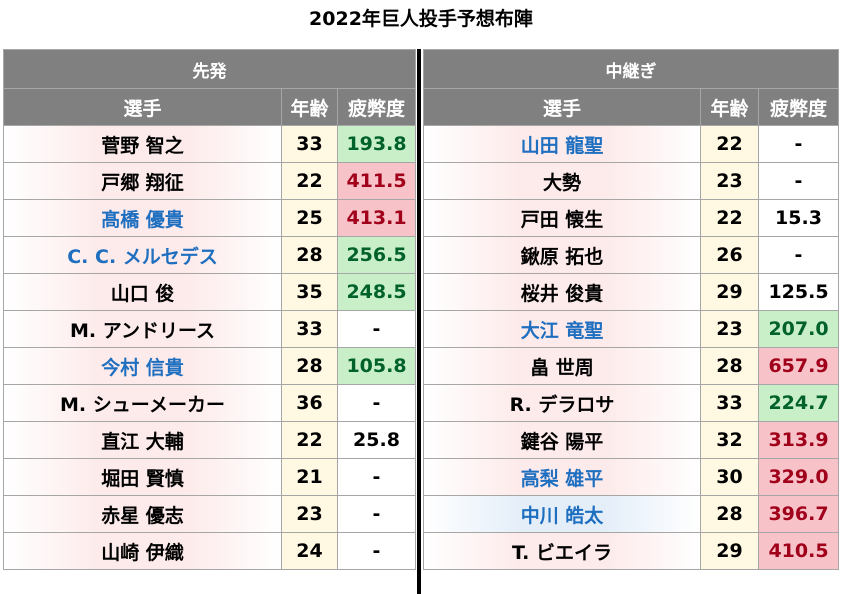 The image size is (842, 594). What do you see at coordinates (729, 292) in the screenshot?
I see `age-cell: 29` at bounding box center [729, 292].